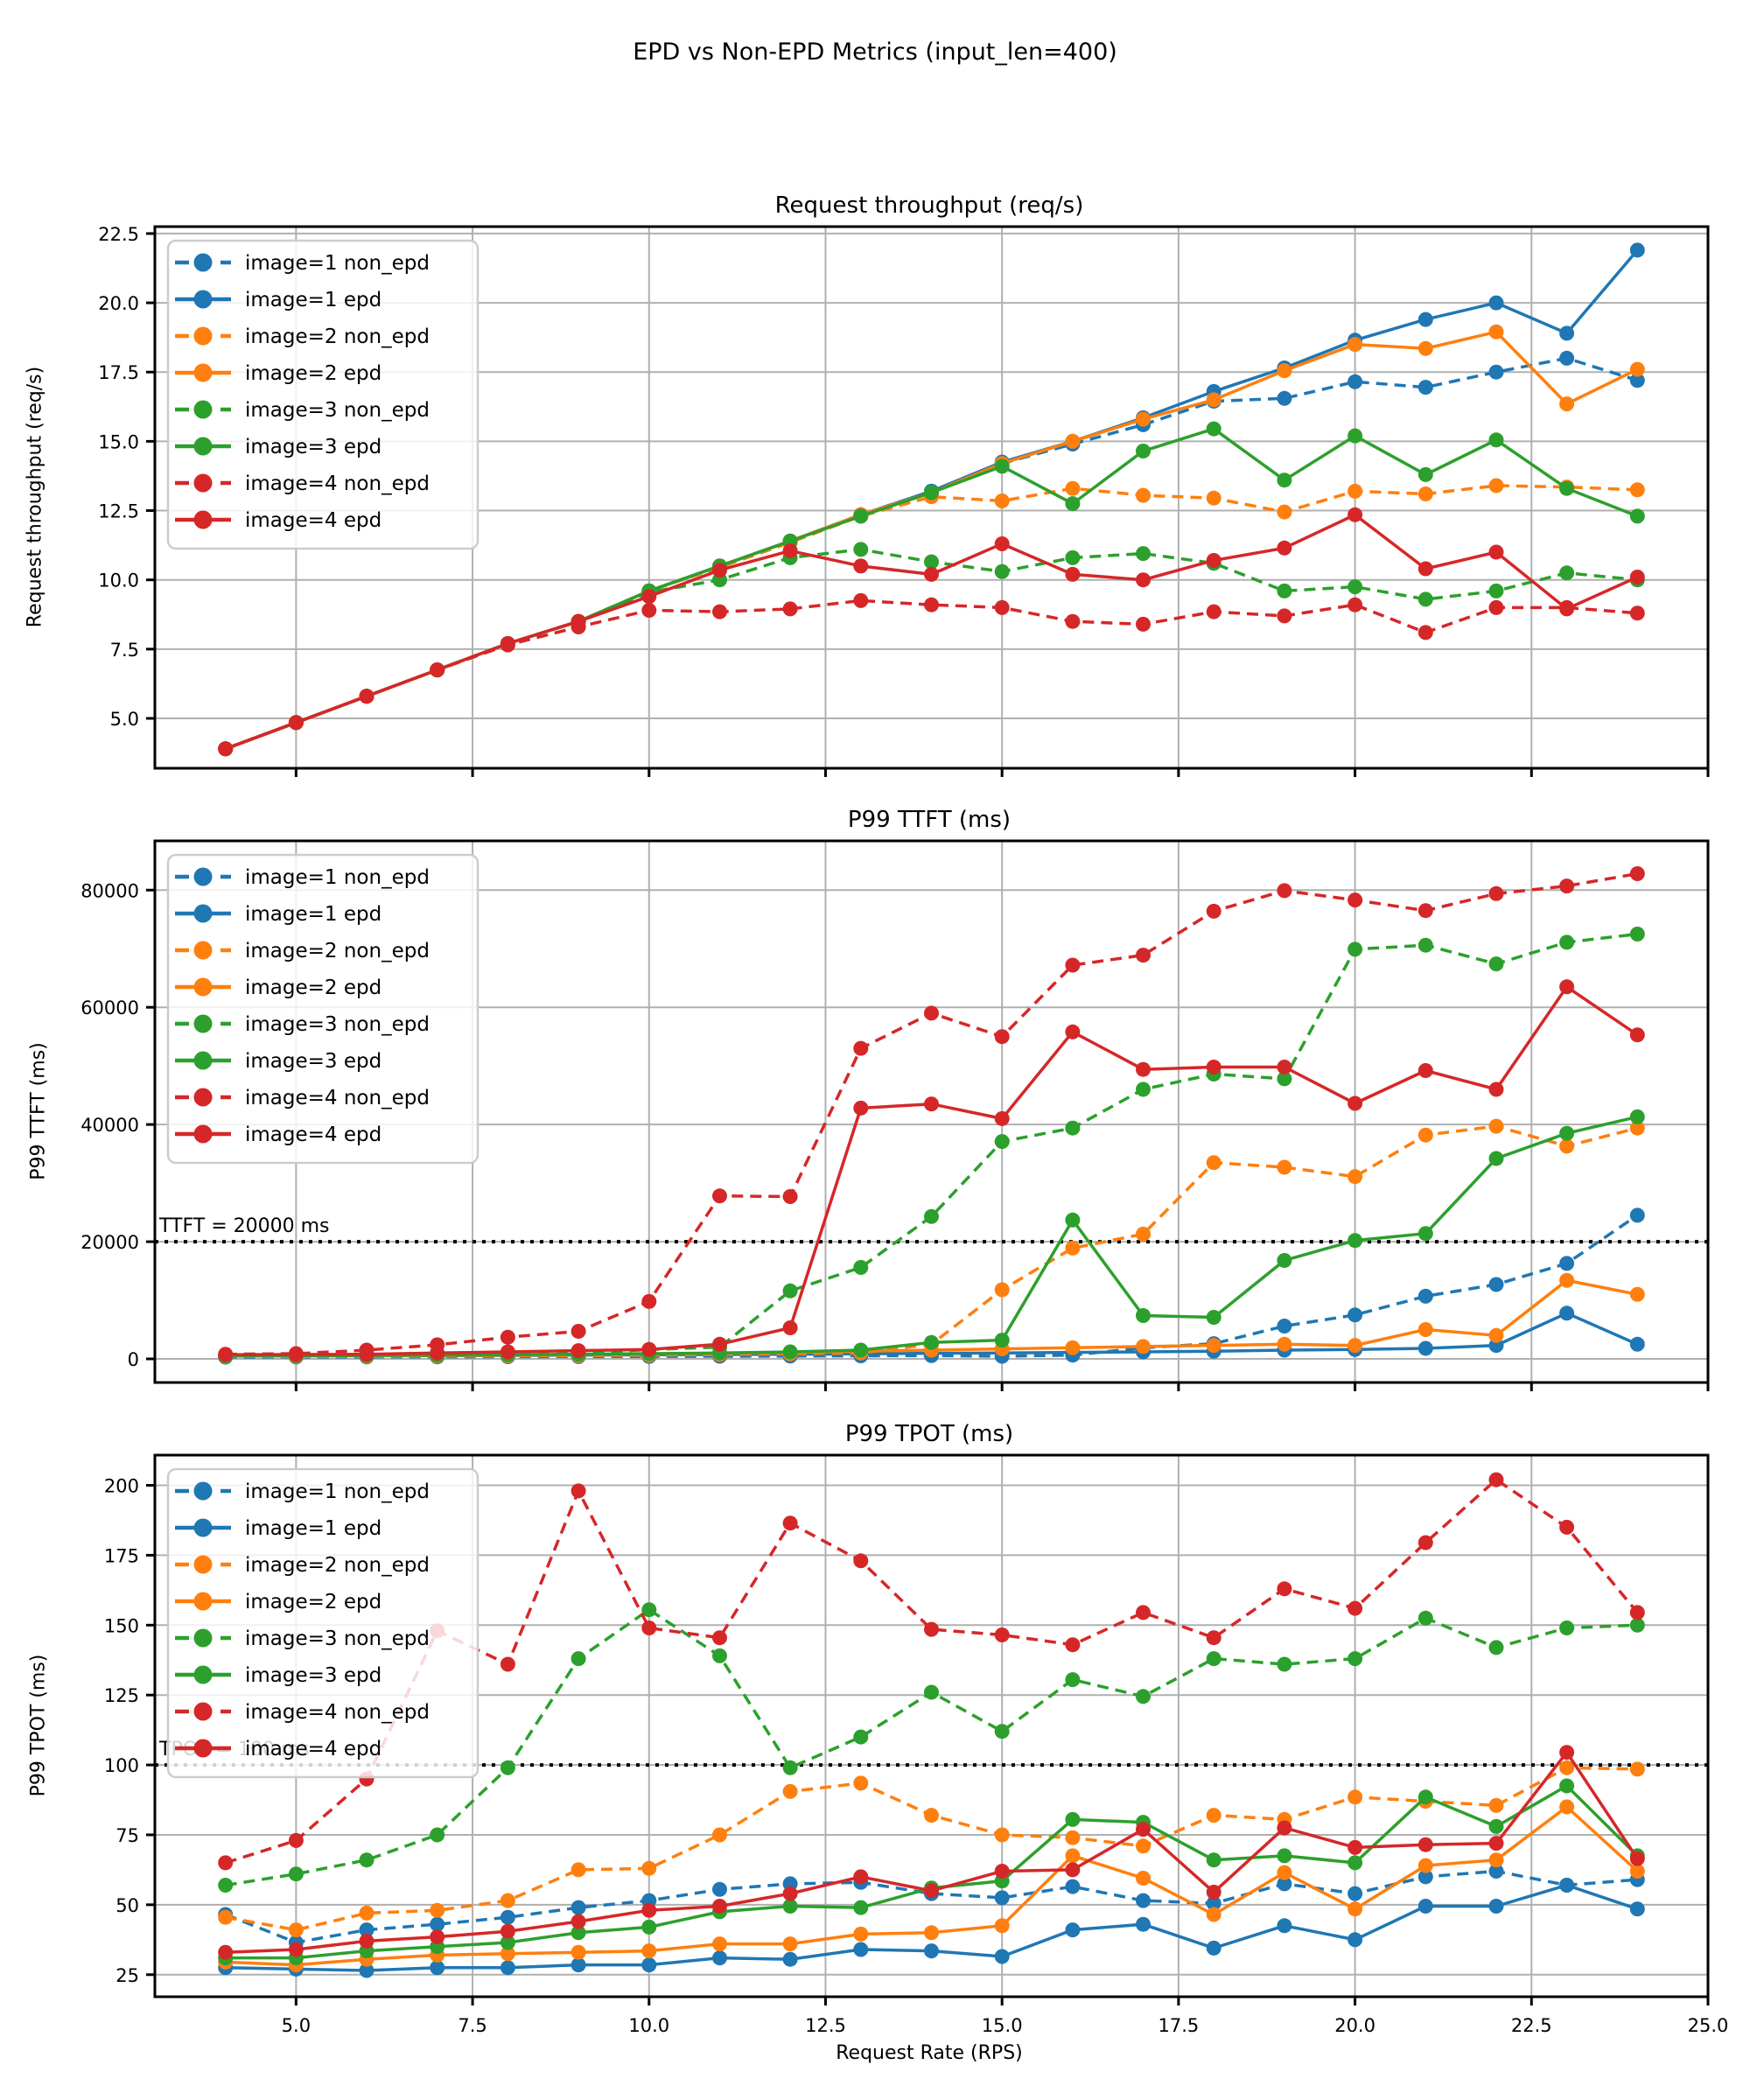  Describe the element at coordinates (875, 52) in the screenshot. I see `figure-suptitle: EPD vs Non-EPD Metrics (input_len=400)` at that location.